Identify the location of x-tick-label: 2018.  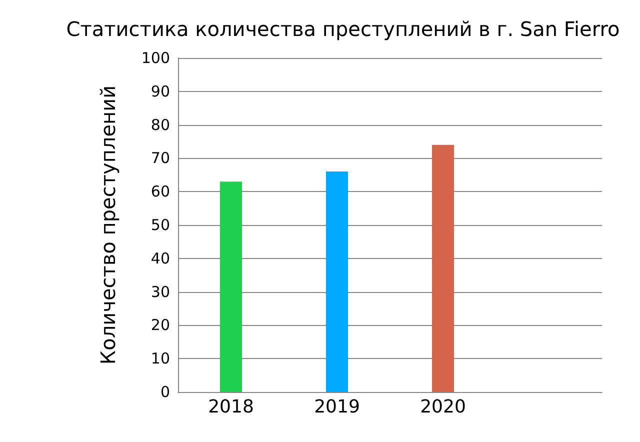
(231, 407).